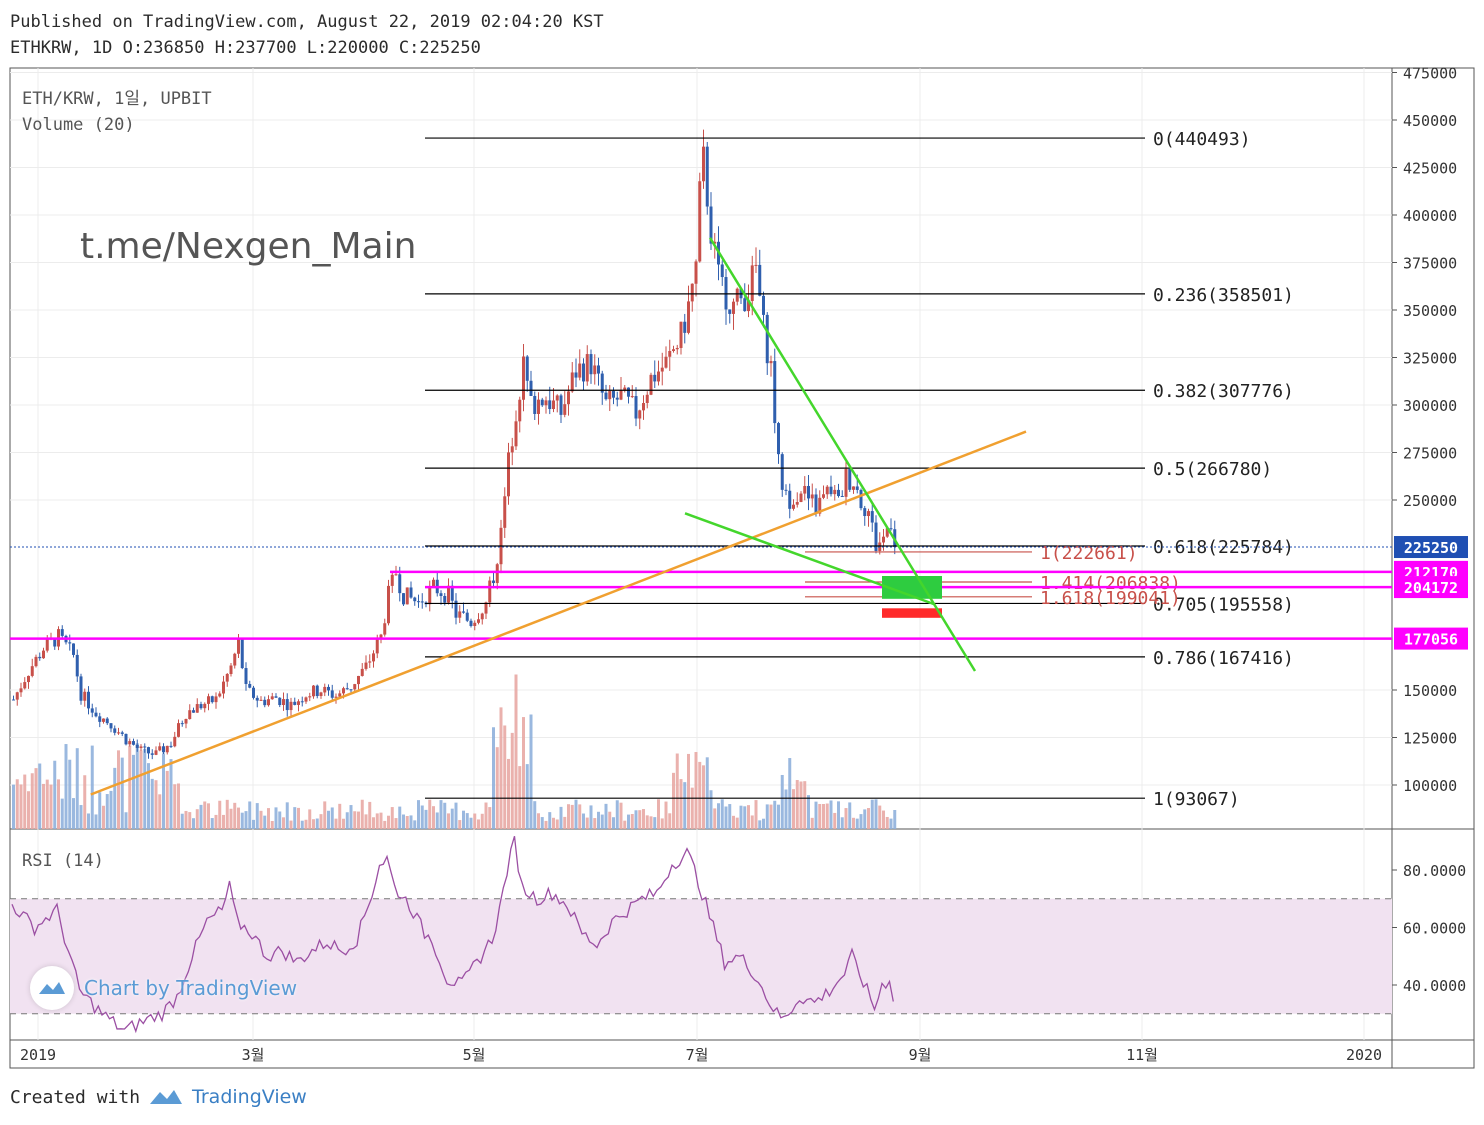  What do you see at coordinates (1430, 311) in the screenshot?
I see `y-tick-label: 350000` at bounding box center [1430, 311].